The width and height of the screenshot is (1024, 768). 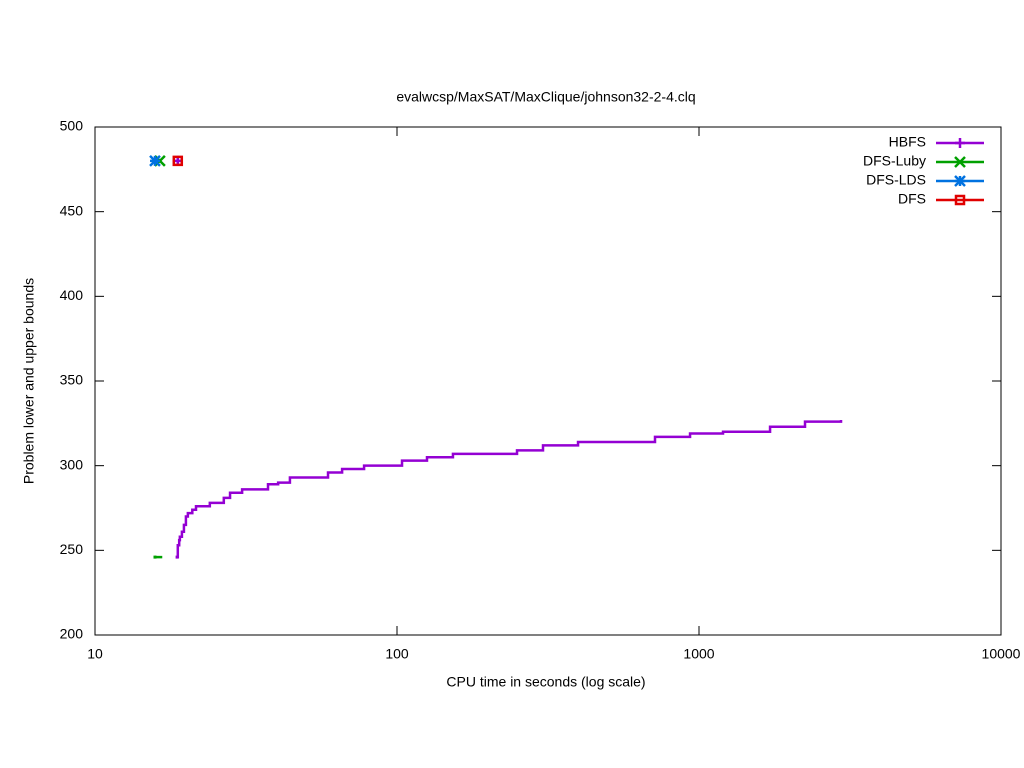 What do you see at coordinates (698, 654) in the screenshot?
I see `x-tick-label: 1000` at bounding box center [698, 654].